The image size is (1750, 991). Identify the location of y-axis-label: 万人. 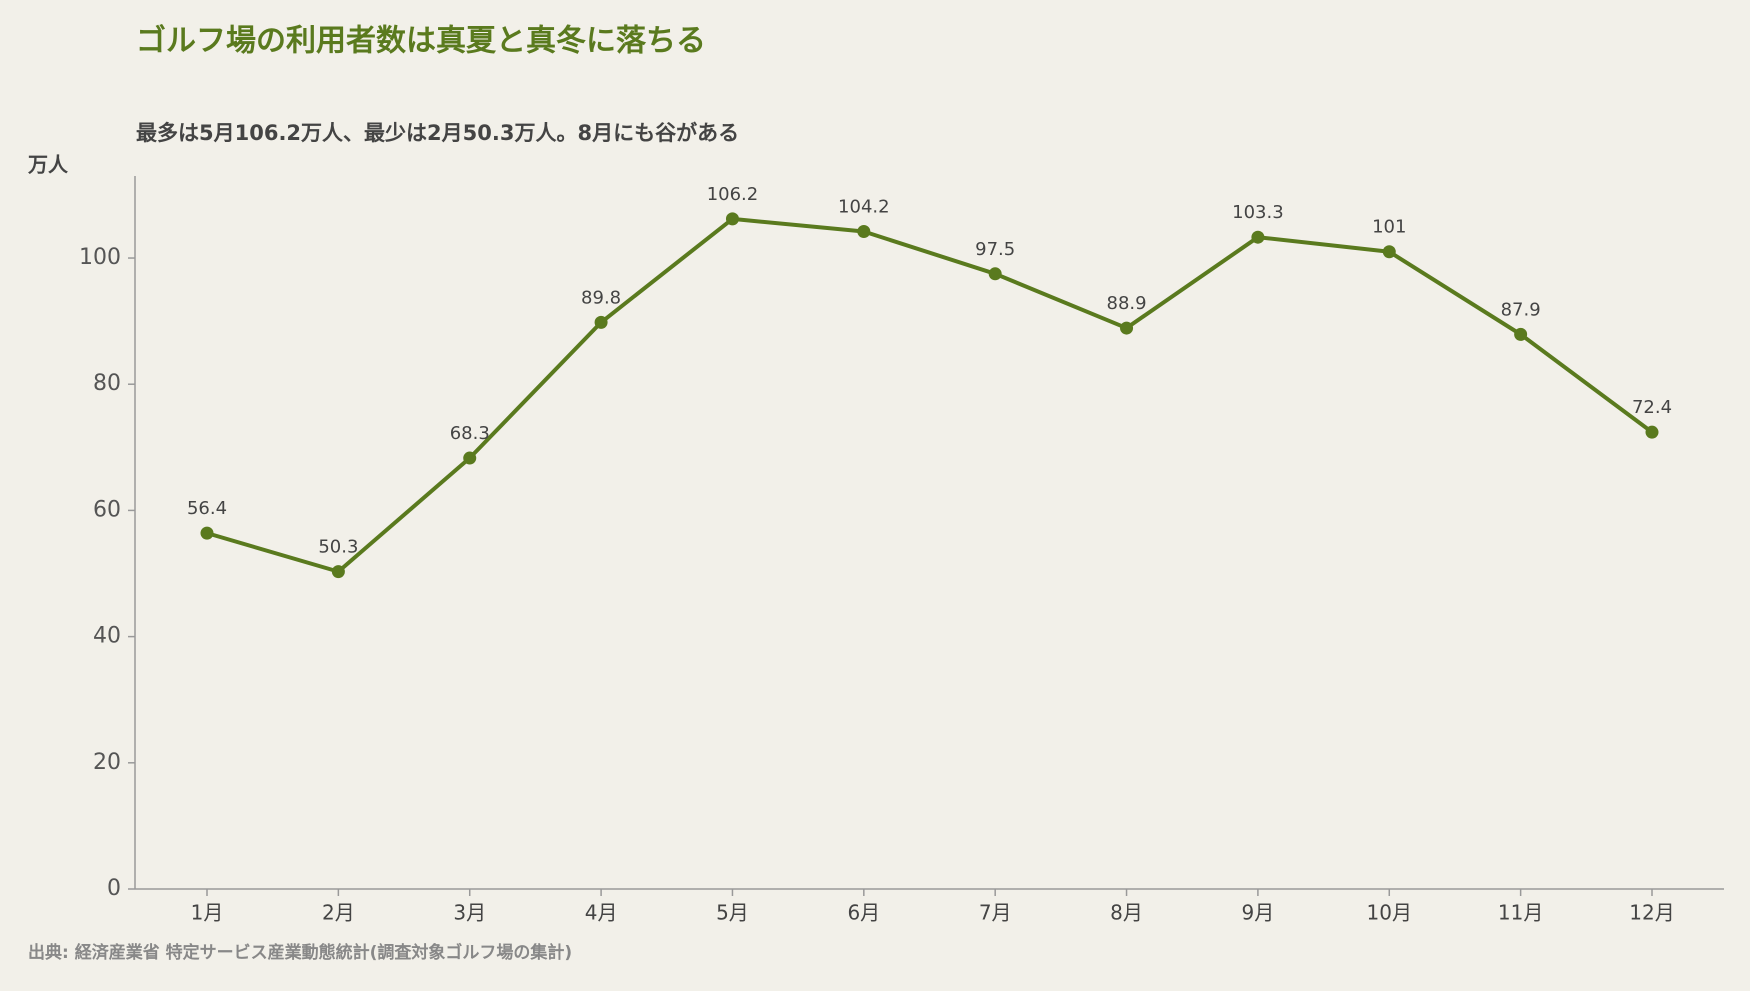
(48, 165).